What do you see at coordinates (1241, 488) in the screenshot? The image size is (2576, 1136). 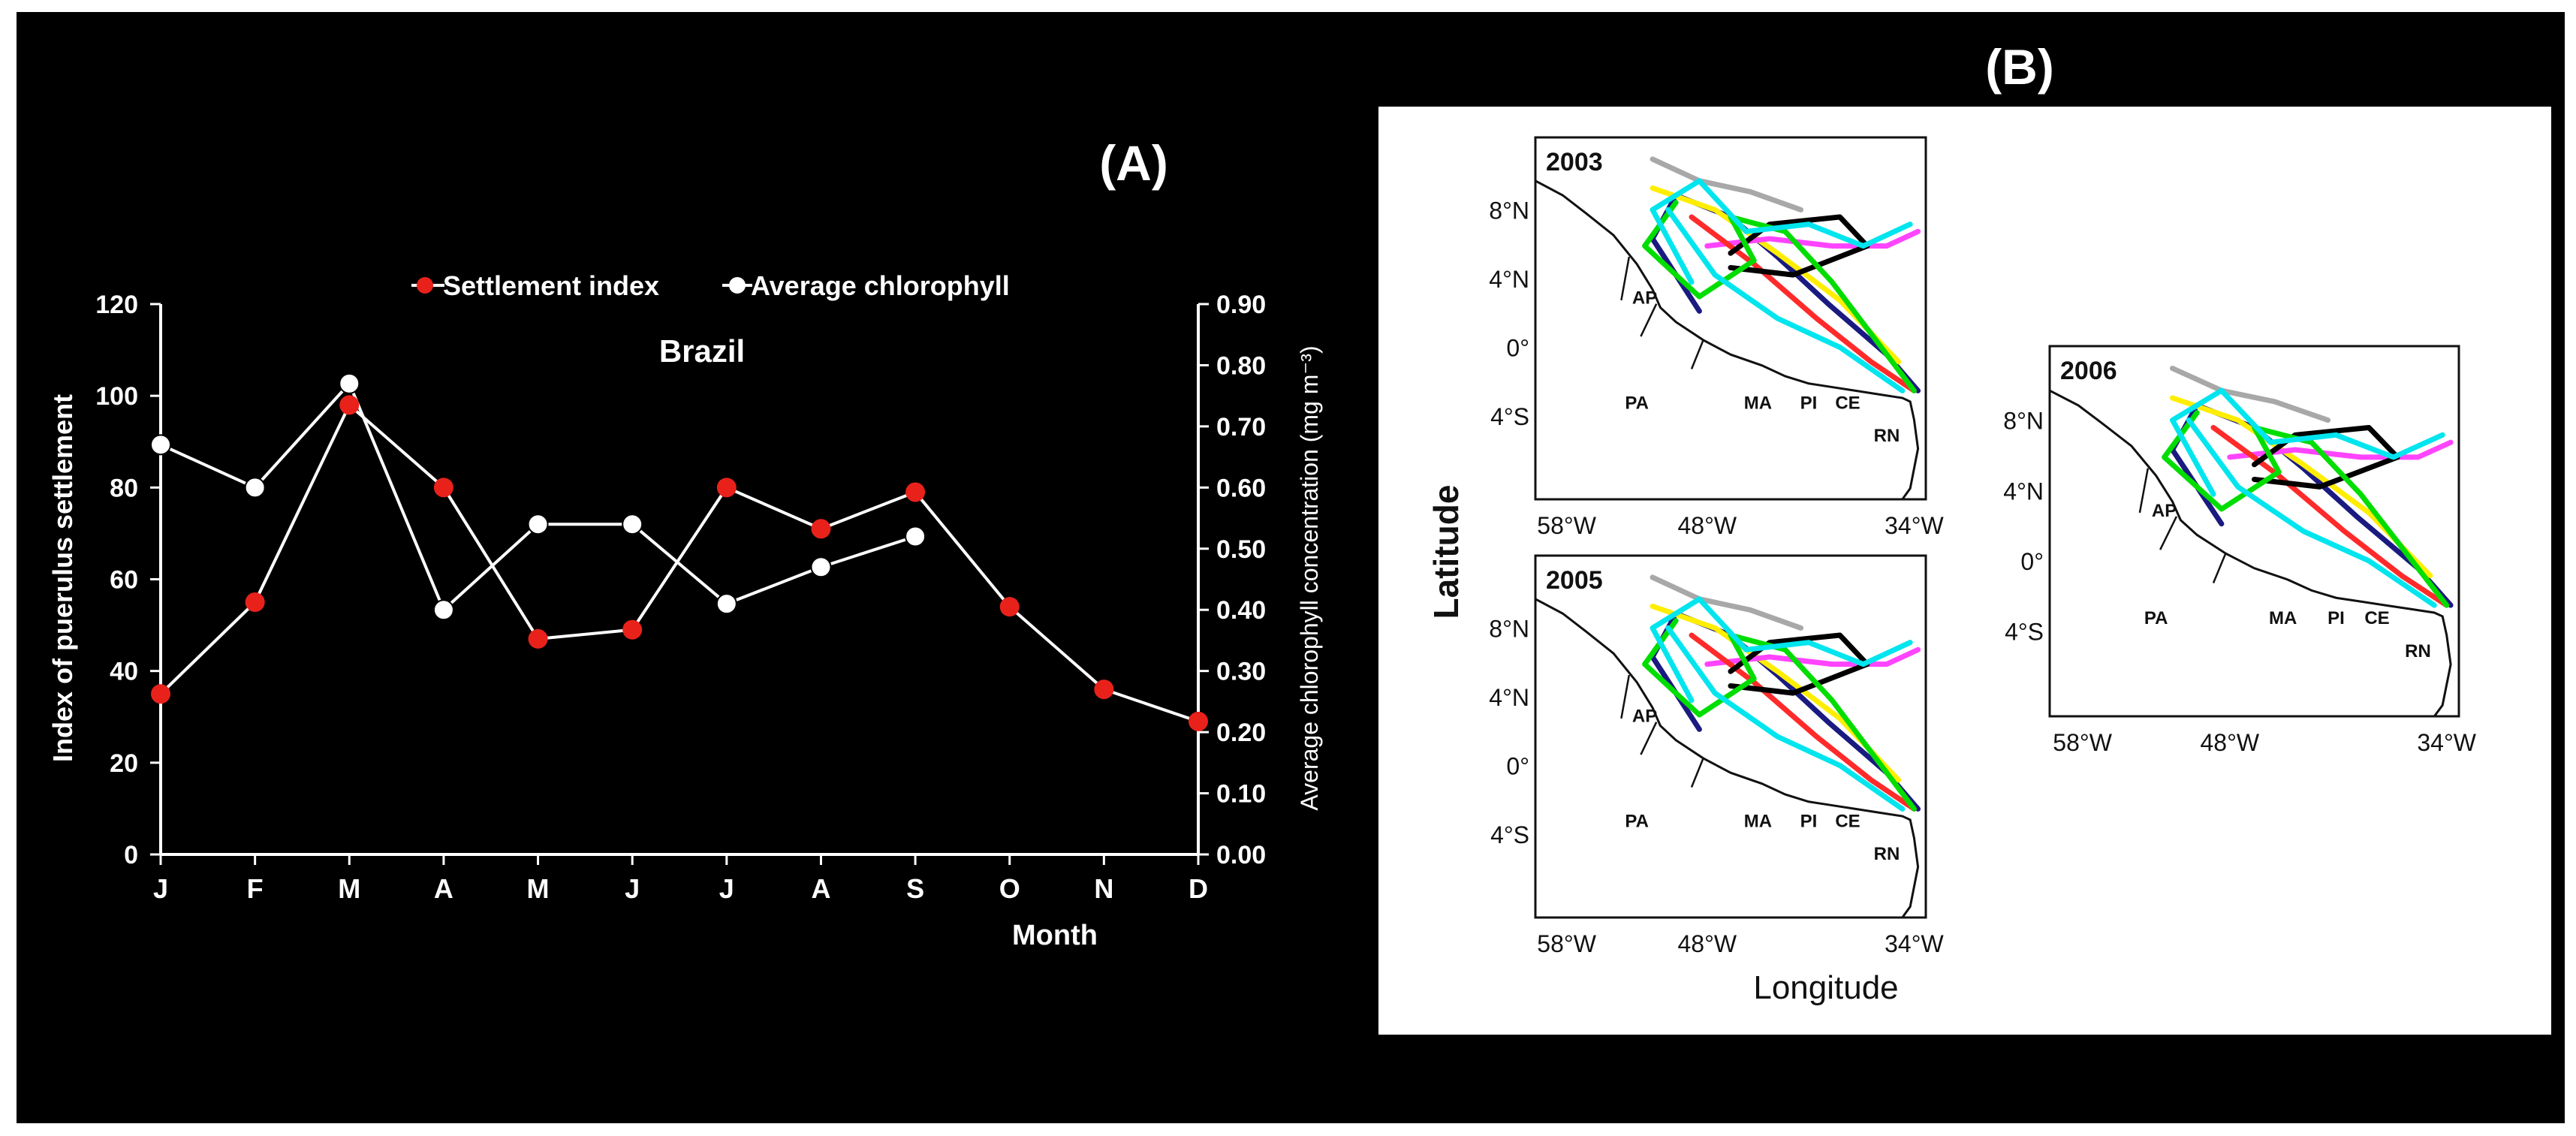 I see `right-tick-label: 0.60` at bounding box center [1241, 488].